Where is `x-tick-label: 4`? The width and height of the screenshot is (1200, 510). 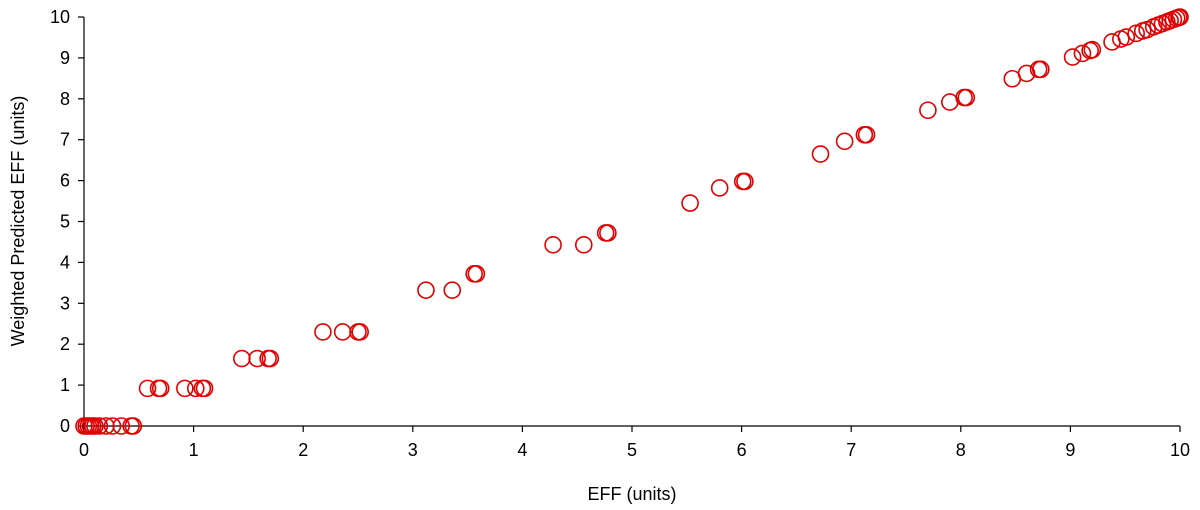
x-tick-label: 4 is located at coordinates (522, 450).